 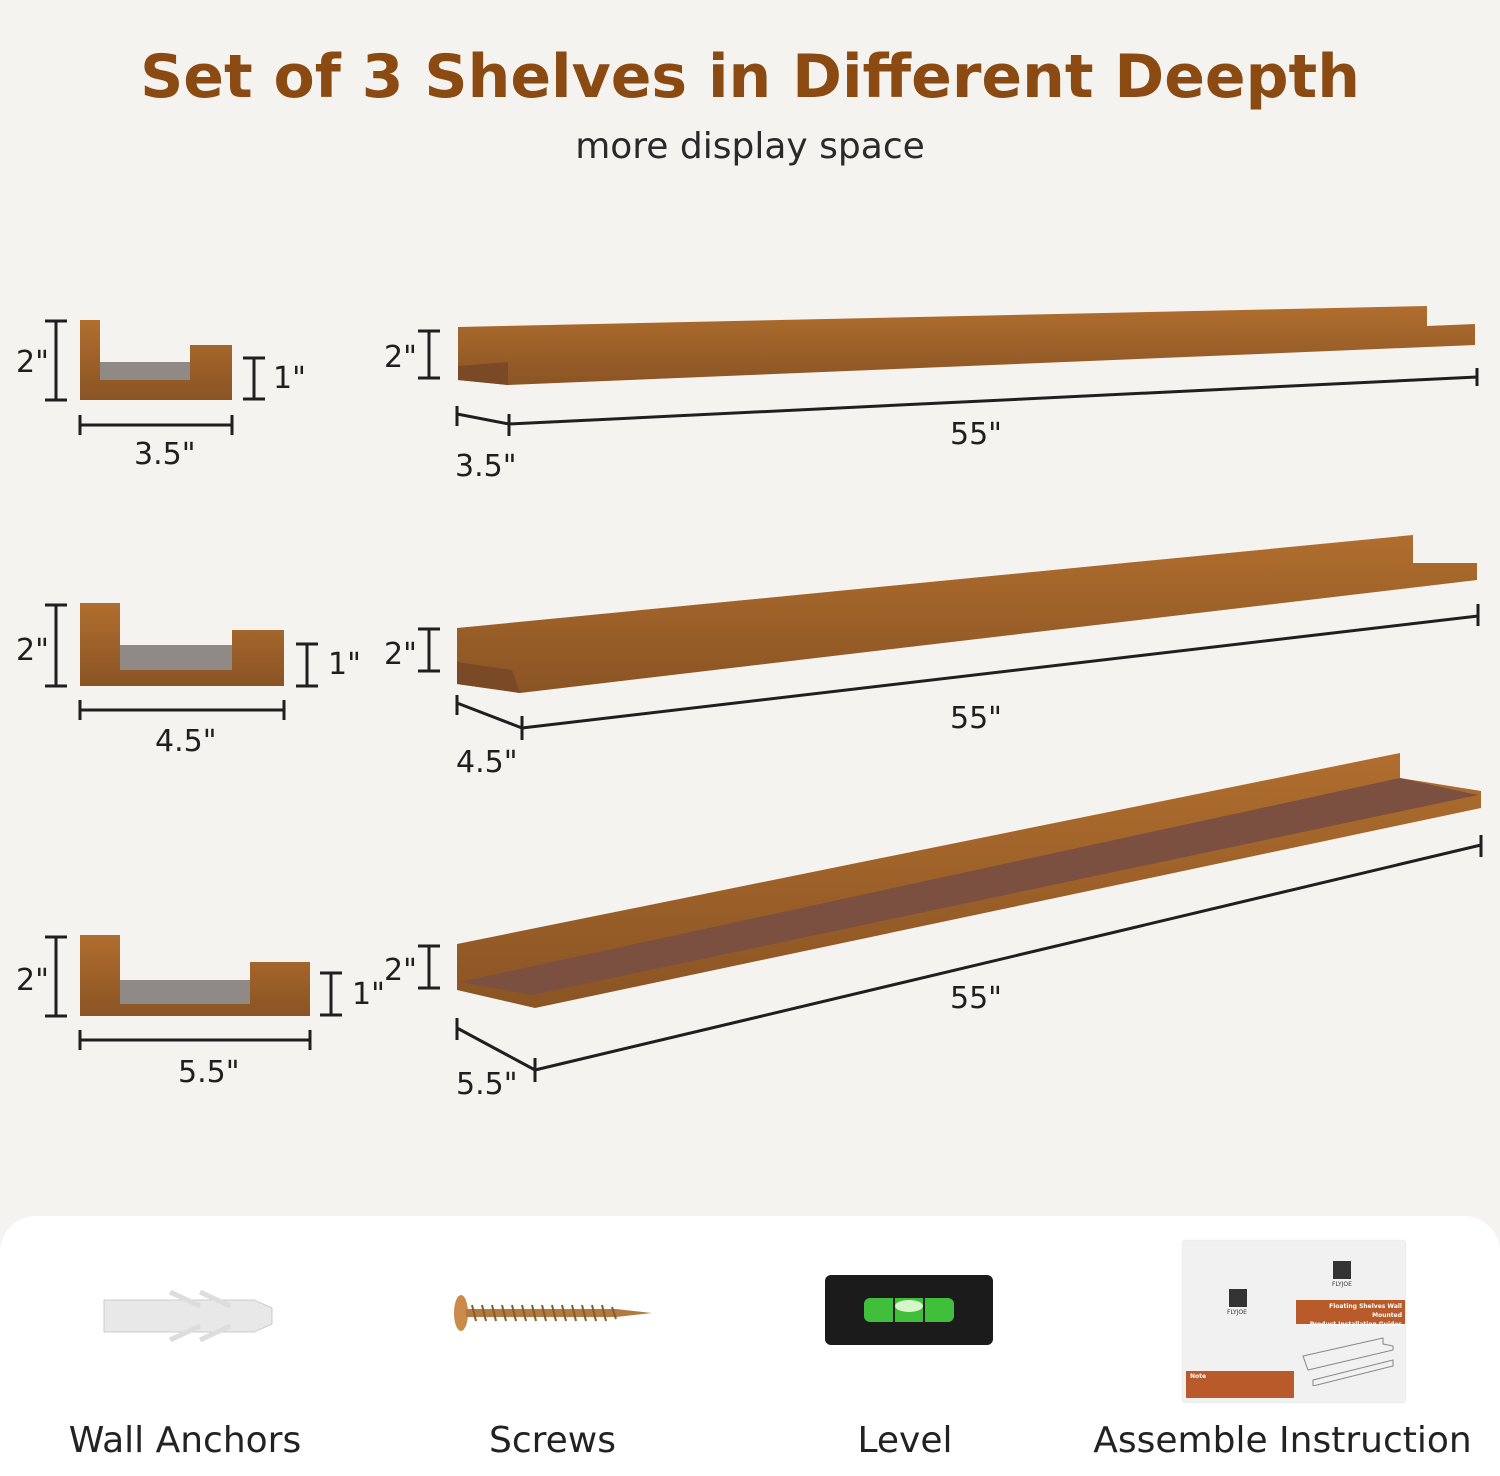 I want to click on accessory-label-level: Level, so click(x=905, y=1440).